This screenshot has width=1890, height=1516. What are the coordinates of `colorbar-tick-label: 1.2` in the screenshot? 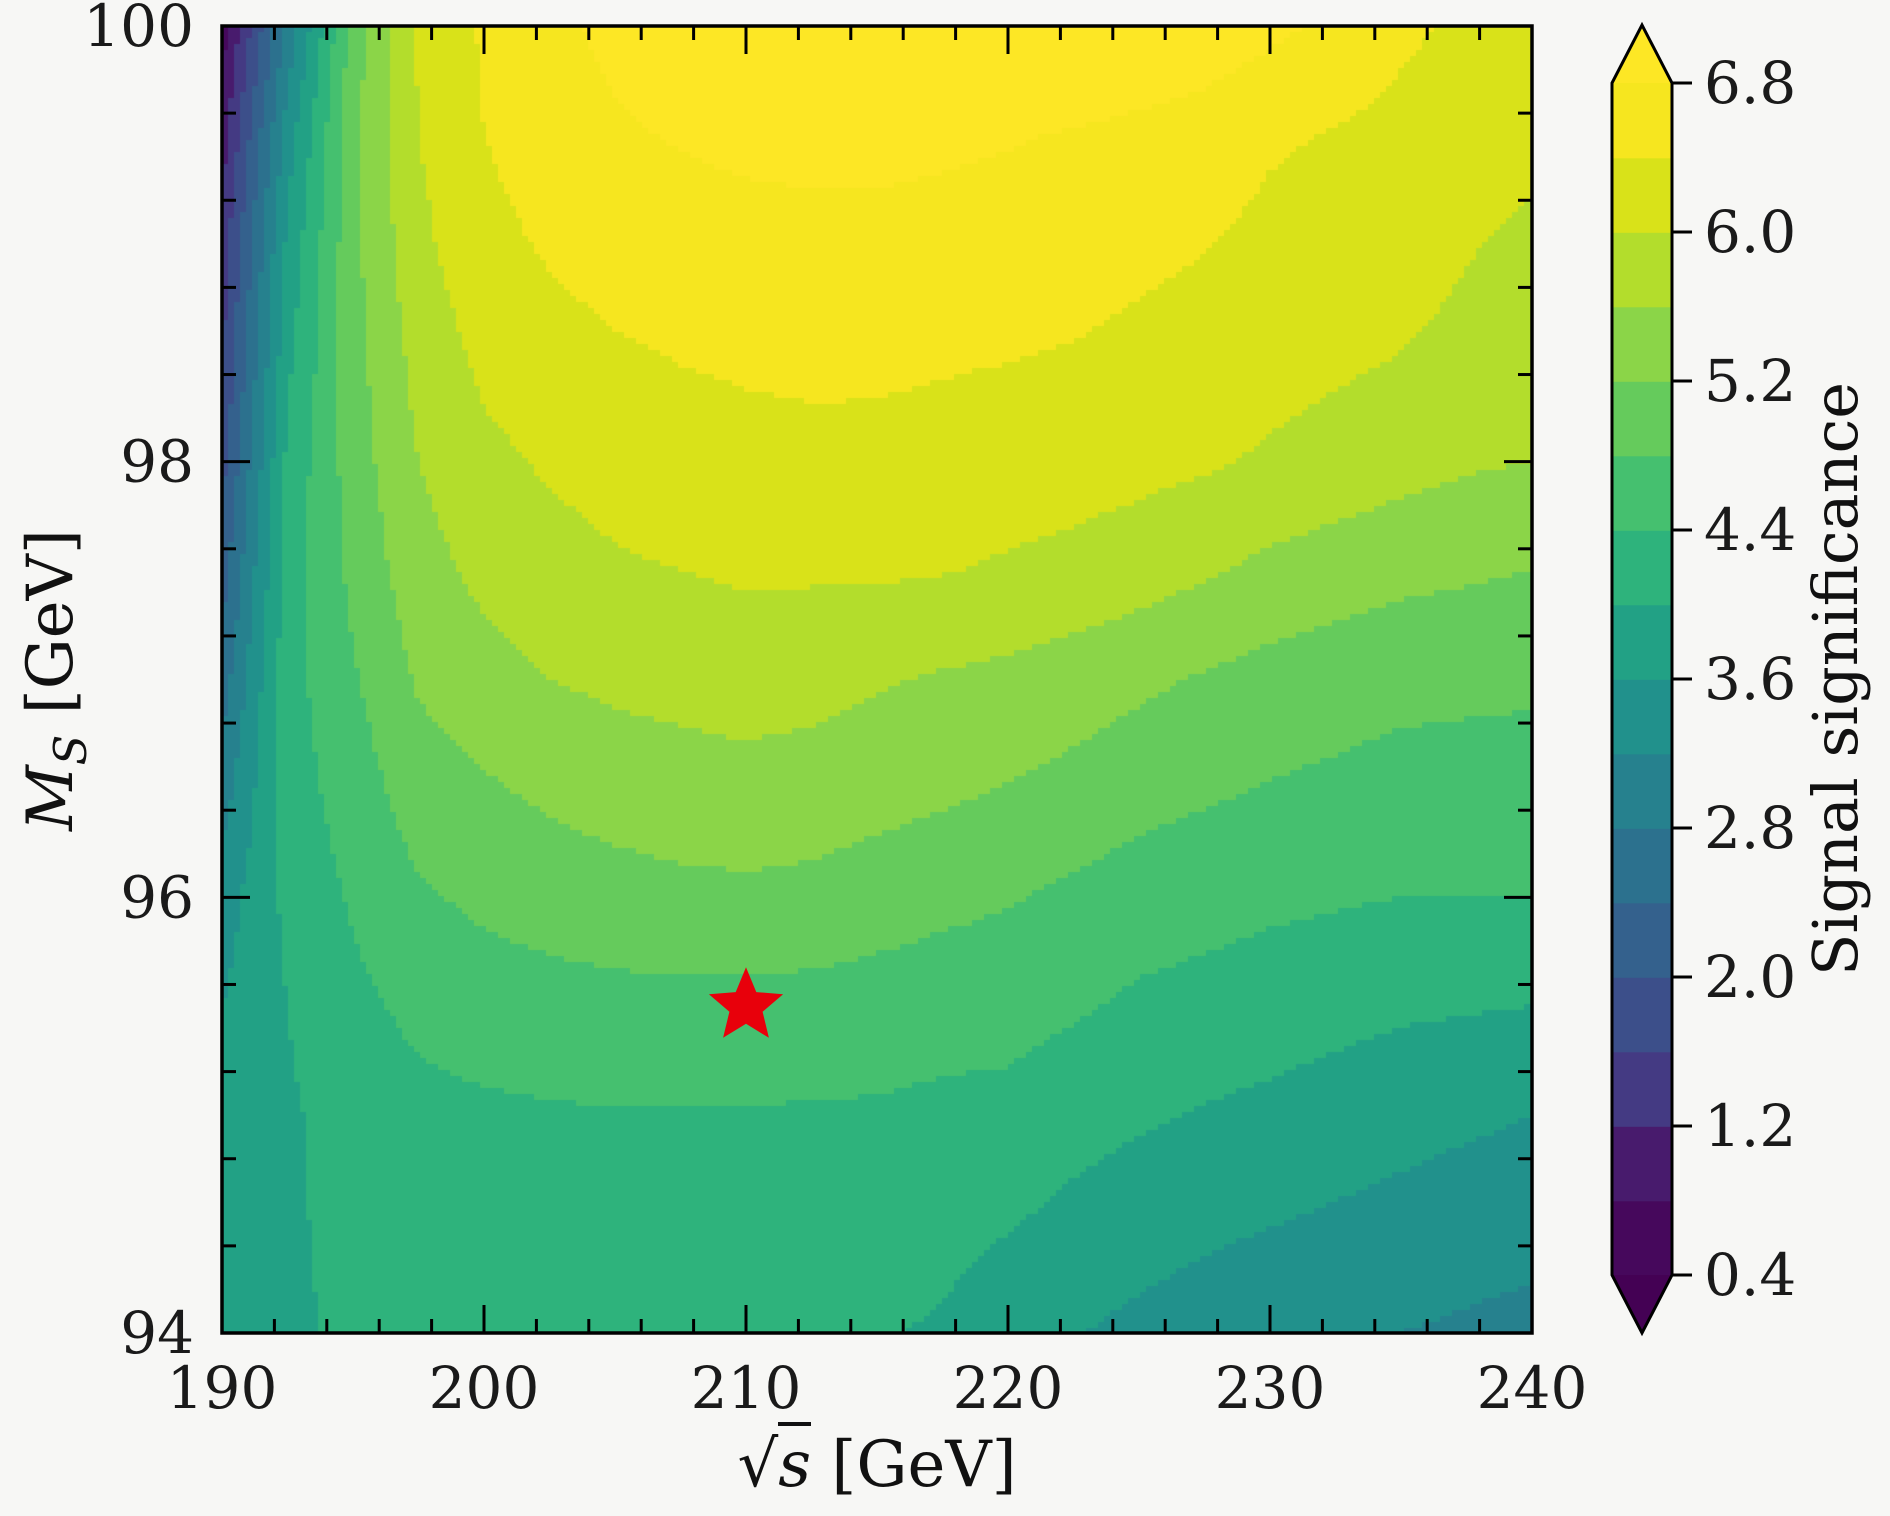 It's located at (1750, 1126).